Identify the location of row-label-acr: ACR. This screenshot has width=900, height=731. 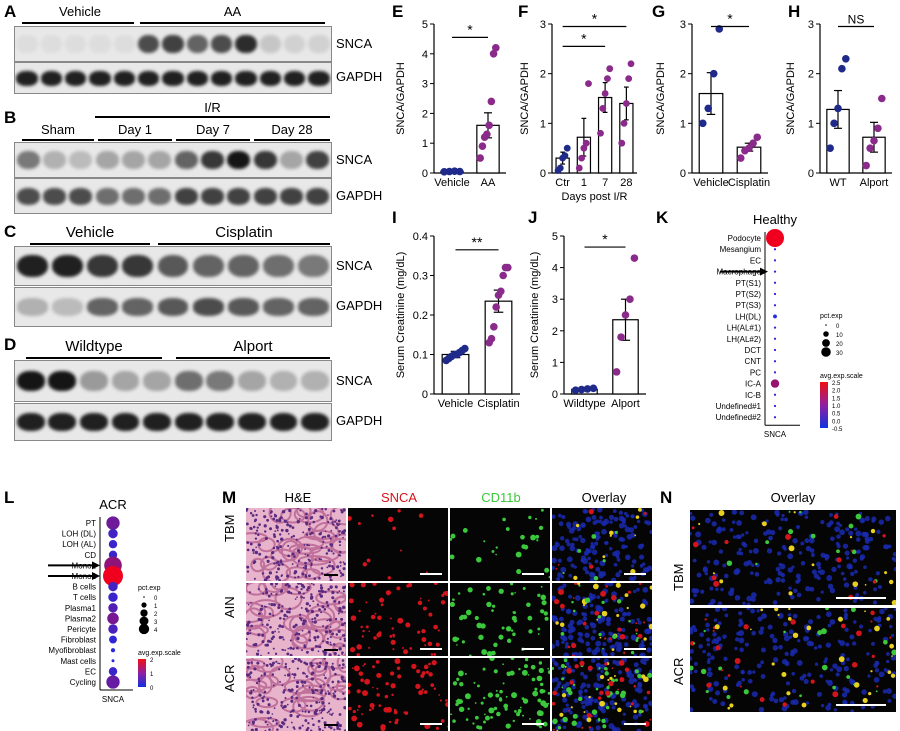
(229, 678).